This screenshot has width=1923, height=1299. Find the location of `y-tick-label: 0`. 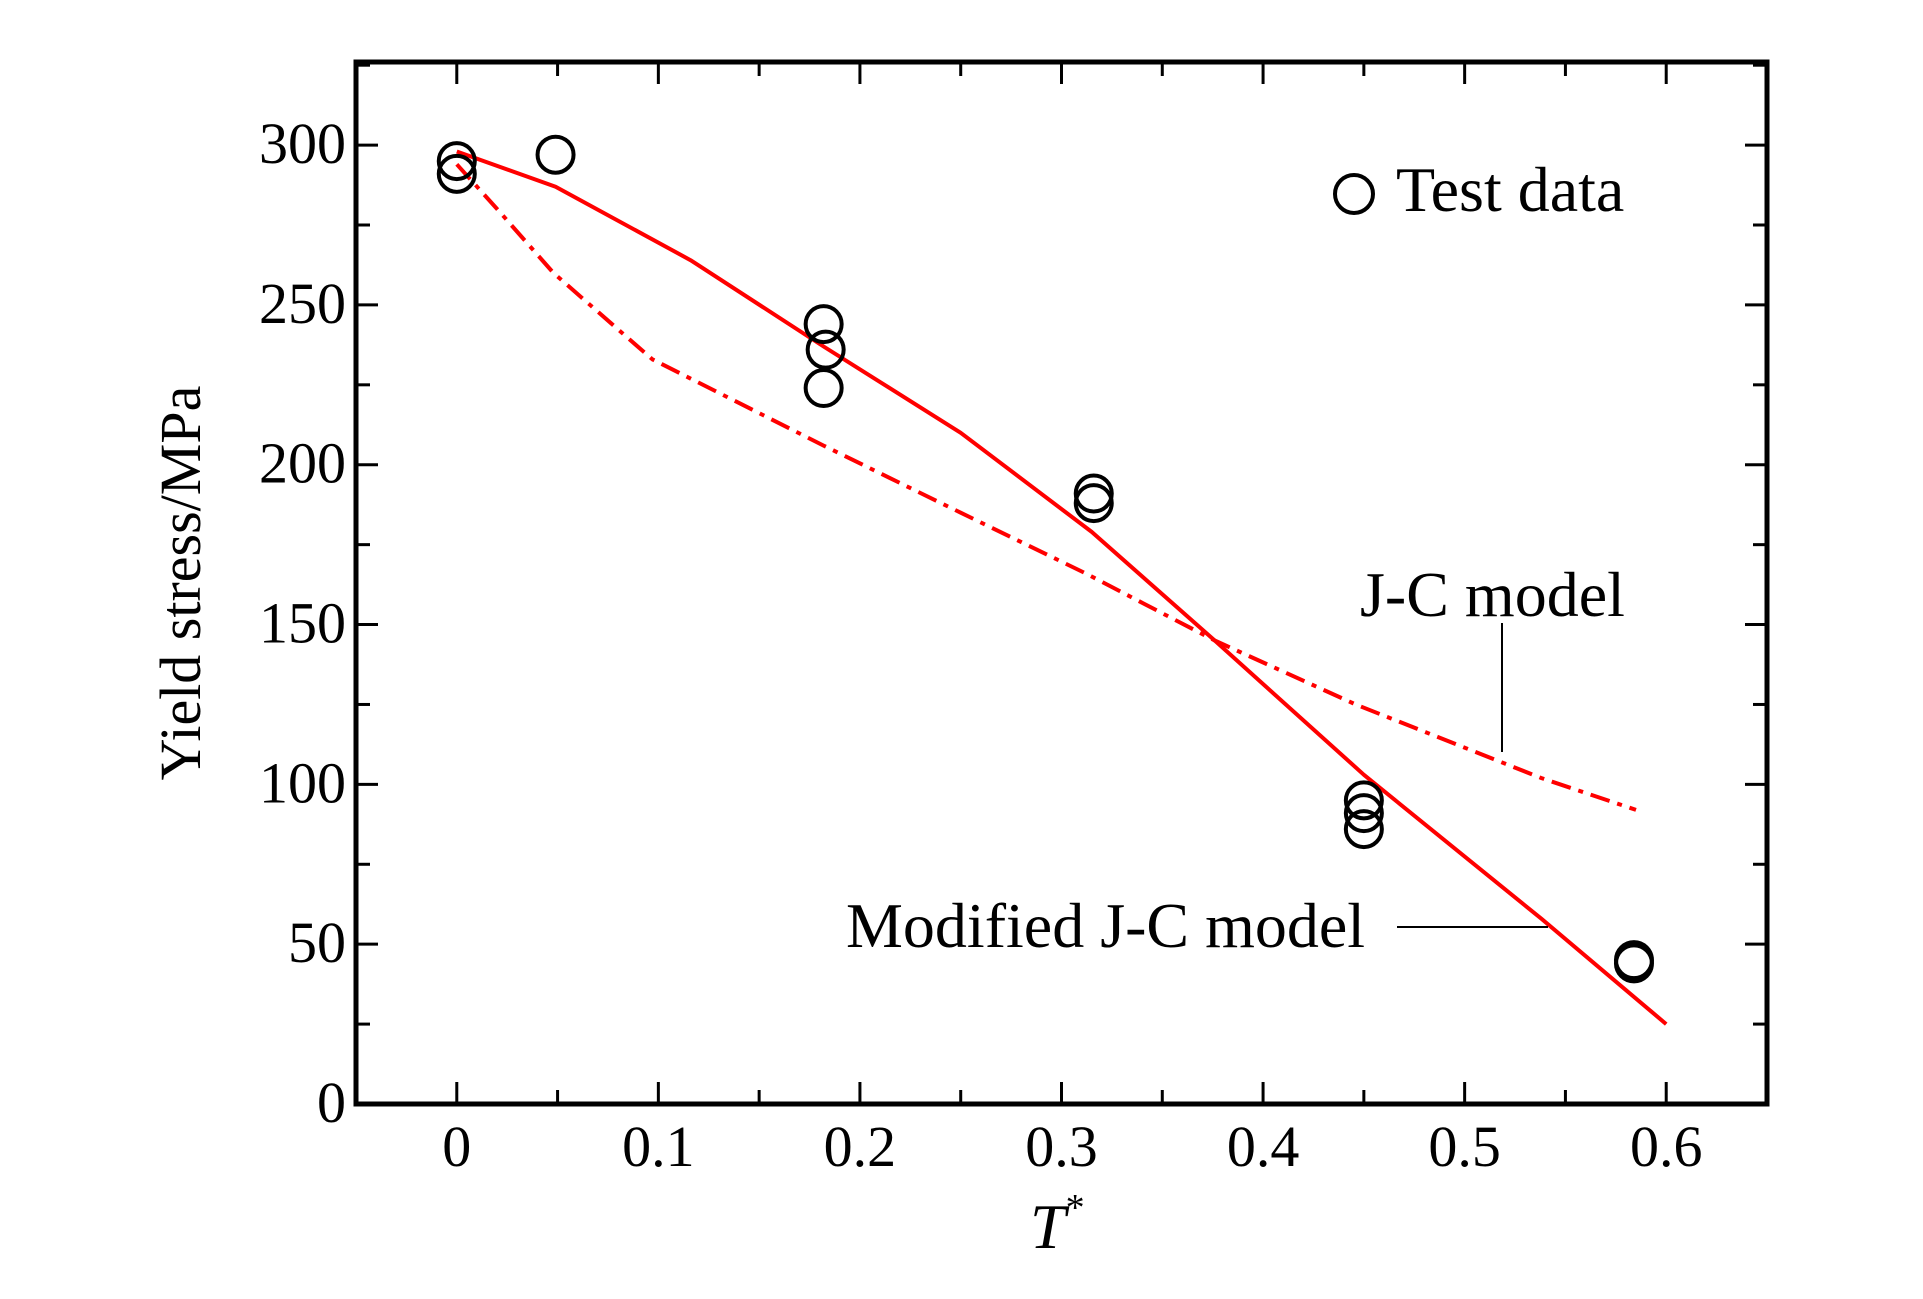

y-tick-label: 0 is located at coordinates (331, 1102).